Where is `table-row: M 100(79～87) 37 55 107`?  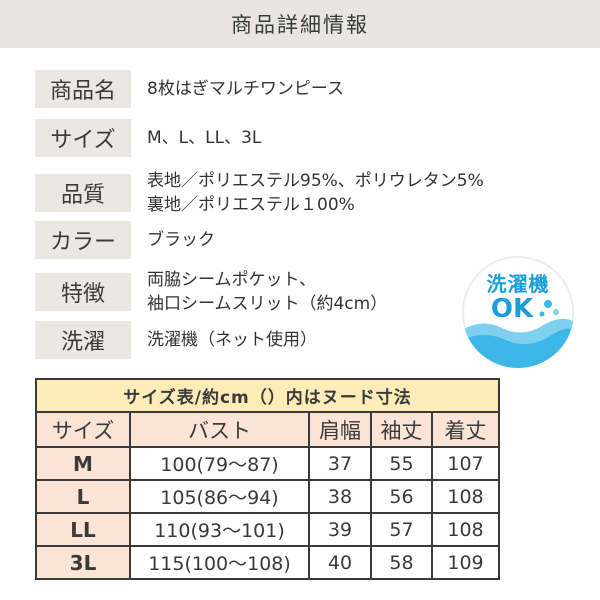
table-row: M 100(79～87) 37 55 107 is located at coordinates (268, 463).